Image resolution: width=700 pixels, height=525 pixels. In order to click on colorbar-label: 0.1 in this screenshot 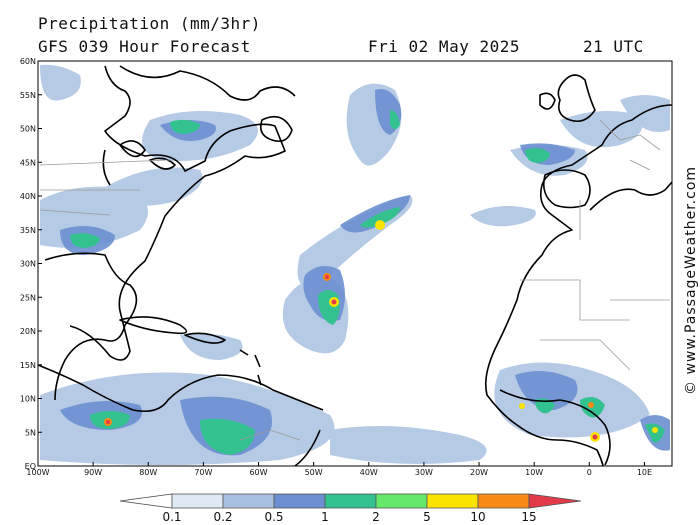, I will do `click(171, 517)`.